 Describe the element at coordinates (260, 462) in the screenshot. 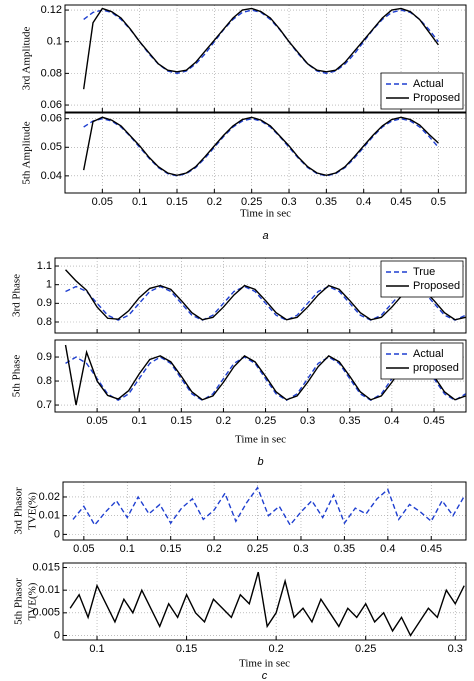

I see `panel-caption: b` at that location.